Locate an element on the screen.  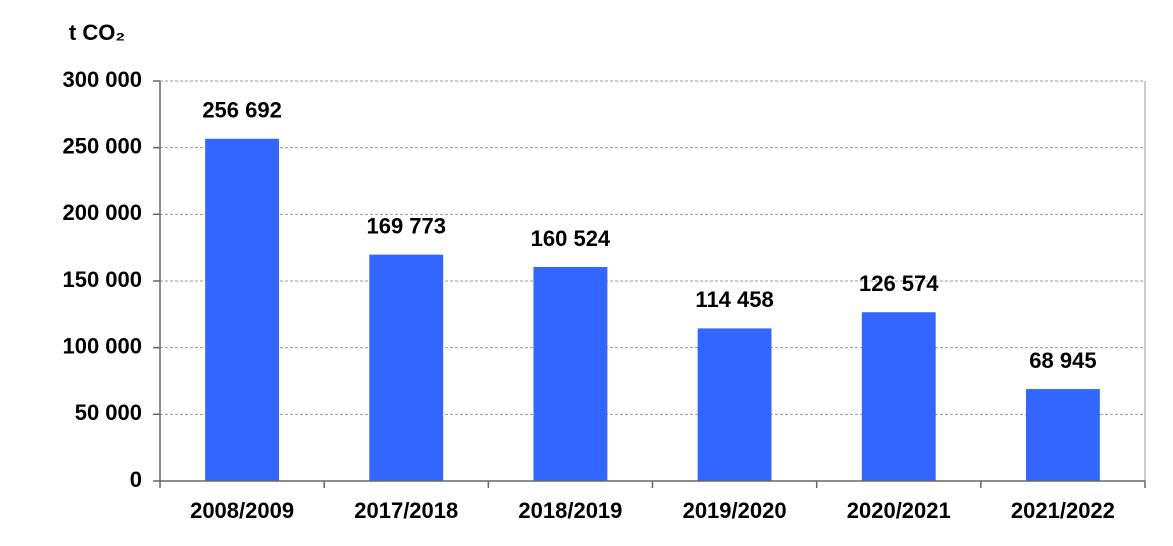
y-tick-label: 150 000 is located at coordinates (102, 279).